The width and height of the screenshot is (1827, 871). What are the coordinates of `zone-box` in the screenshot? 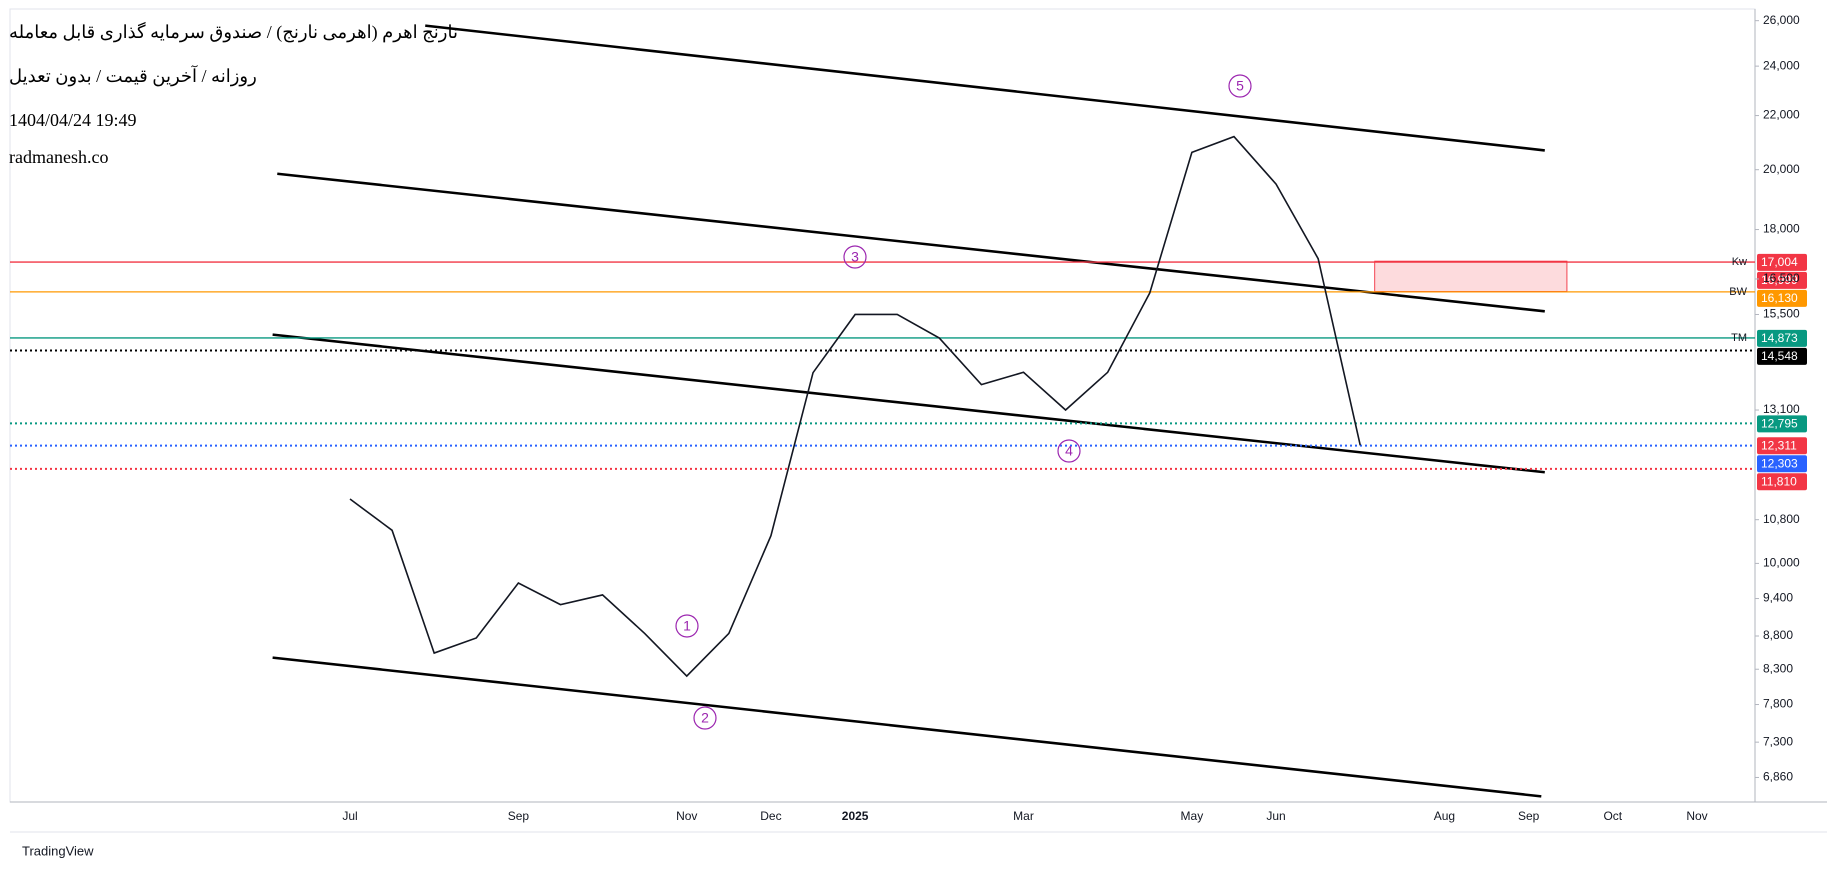 It's located at (1471, 276).